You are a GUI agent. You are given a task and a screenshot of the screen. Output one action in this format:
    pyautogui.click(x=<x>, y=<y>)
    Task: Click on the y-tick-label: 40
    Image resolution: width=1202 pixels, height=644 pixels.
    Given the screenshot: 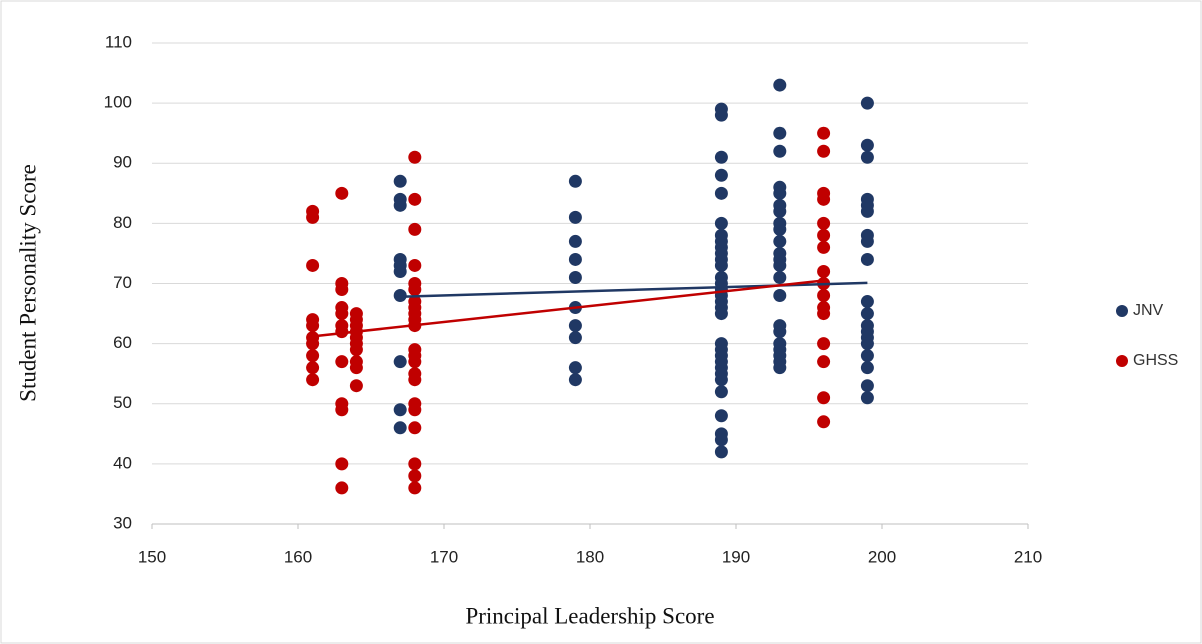 What is the action you would take?
    pyautogui.click(x=122, y=462)
    